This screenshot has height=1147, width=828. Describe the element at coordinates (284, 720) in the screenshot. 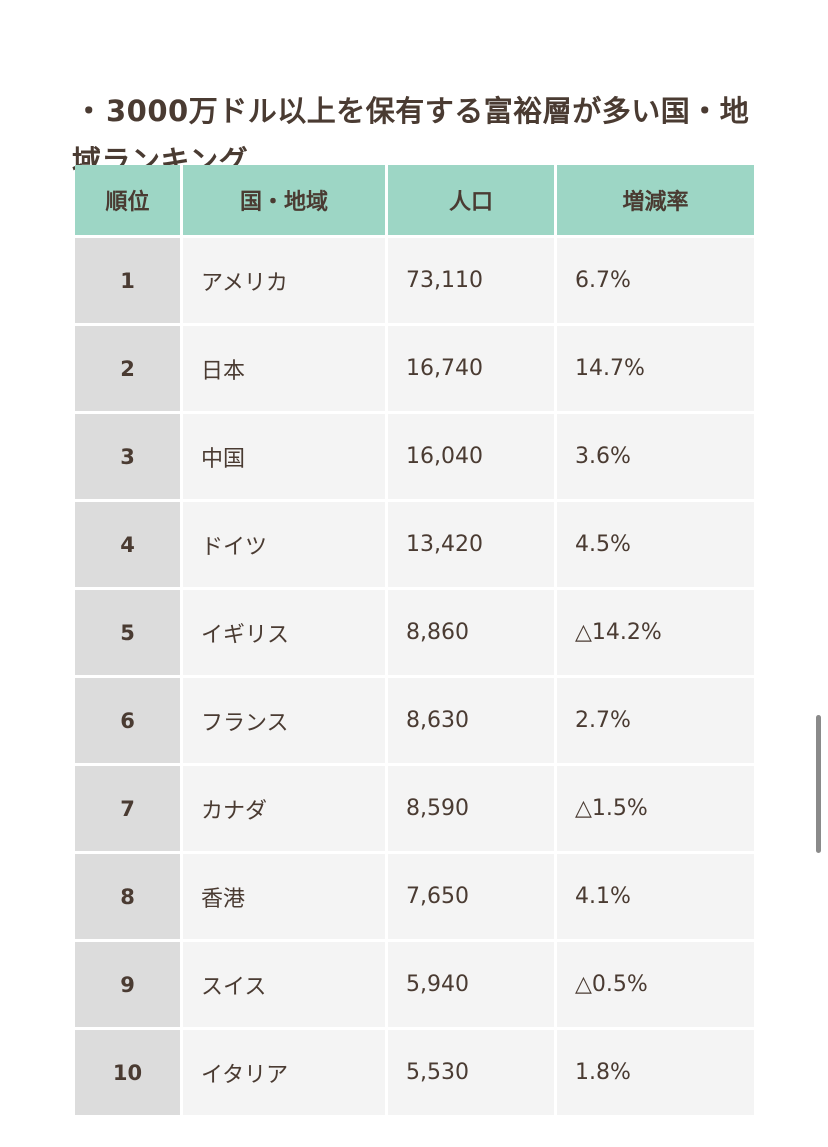

I see `country-cell: フランス` at that location.